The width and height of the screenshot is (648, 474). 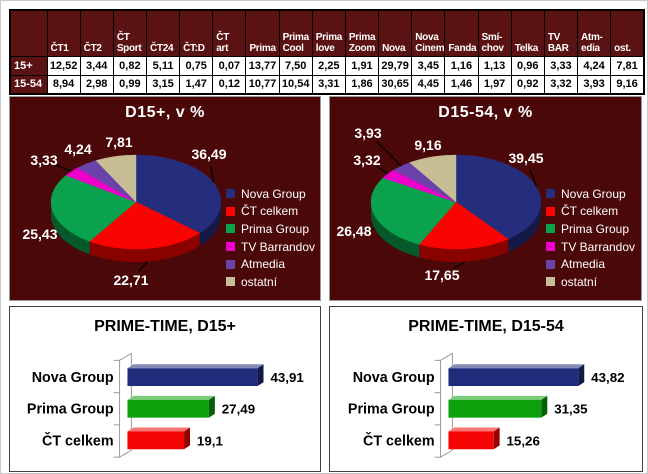 I want to click on column-header: Prima Cool, so click(x=295, y=33).